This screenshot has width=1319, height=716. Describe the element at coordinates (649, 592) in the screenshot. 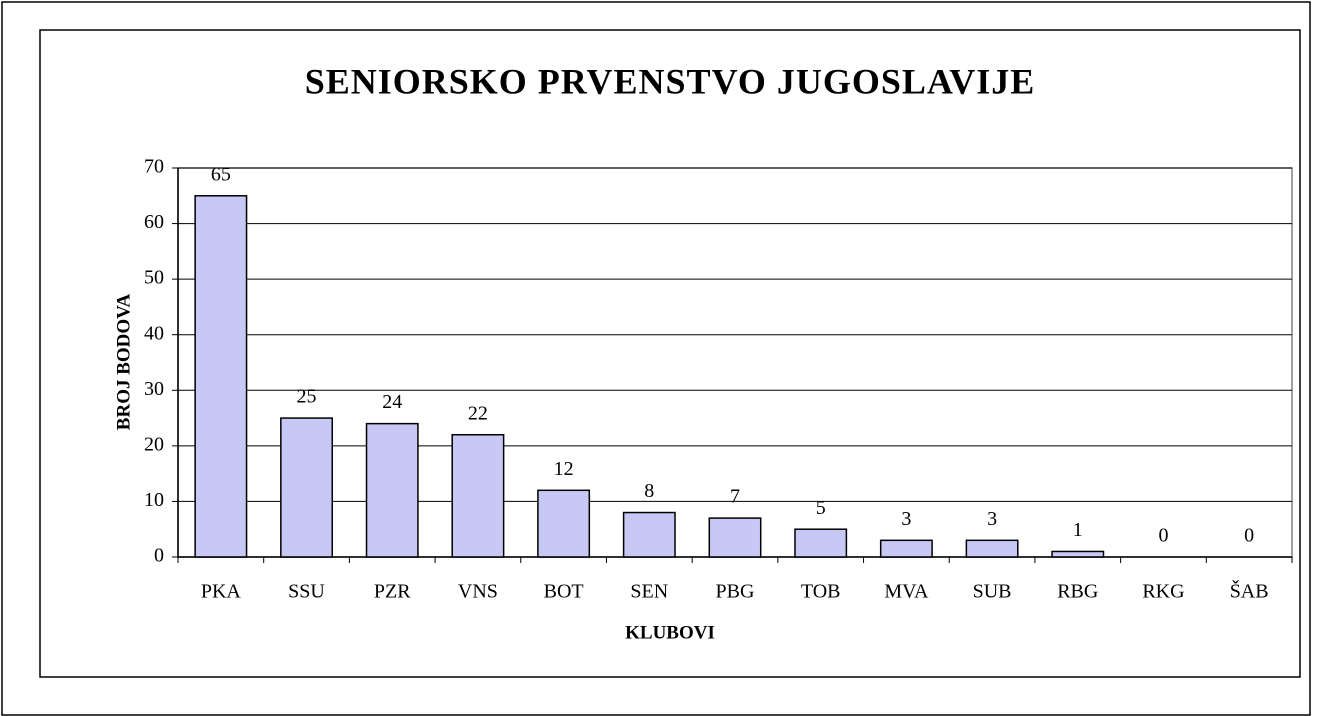

I see `x-tick-label: SEN` at that location.